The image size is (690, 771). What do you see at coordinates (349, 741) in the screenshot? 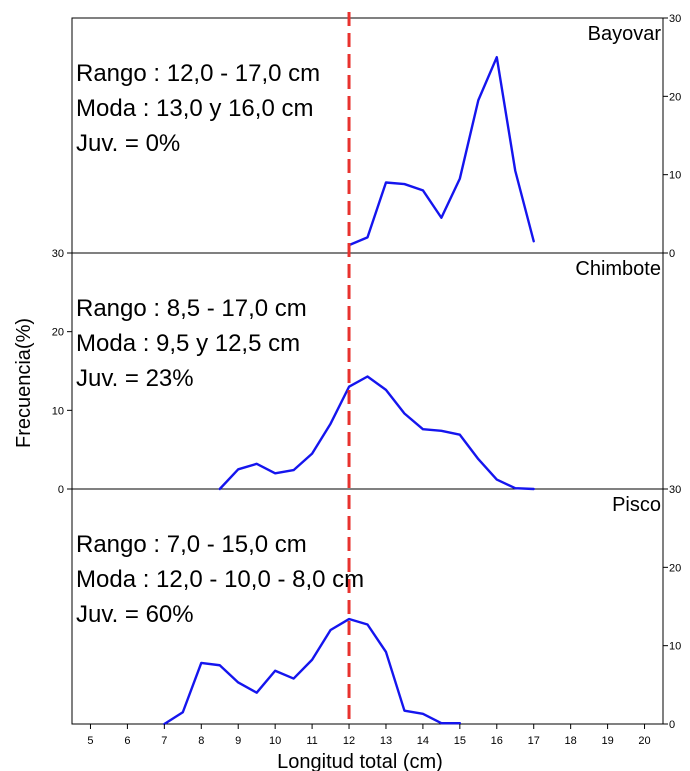
I see `x-tick-label-7: 12` at bounding box center [349, 741].